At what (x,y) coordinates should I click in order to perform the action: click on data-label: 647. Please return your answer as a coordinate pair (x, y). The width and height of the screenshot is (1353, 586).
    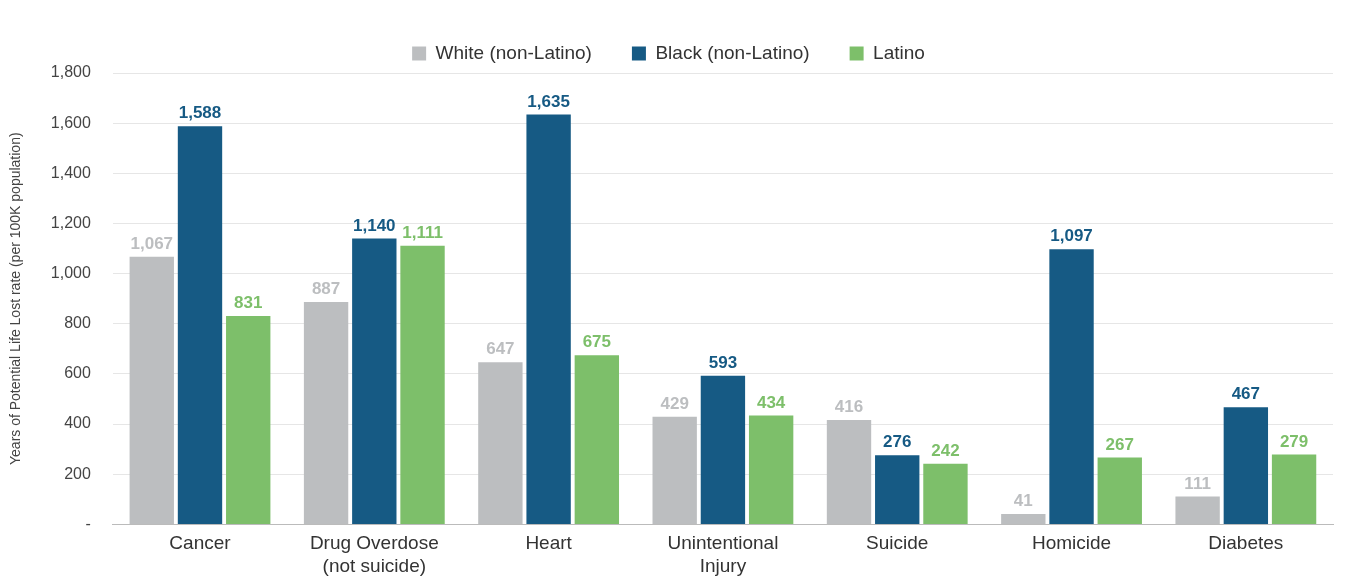
    Looking at the image, I should click on (500, 349).